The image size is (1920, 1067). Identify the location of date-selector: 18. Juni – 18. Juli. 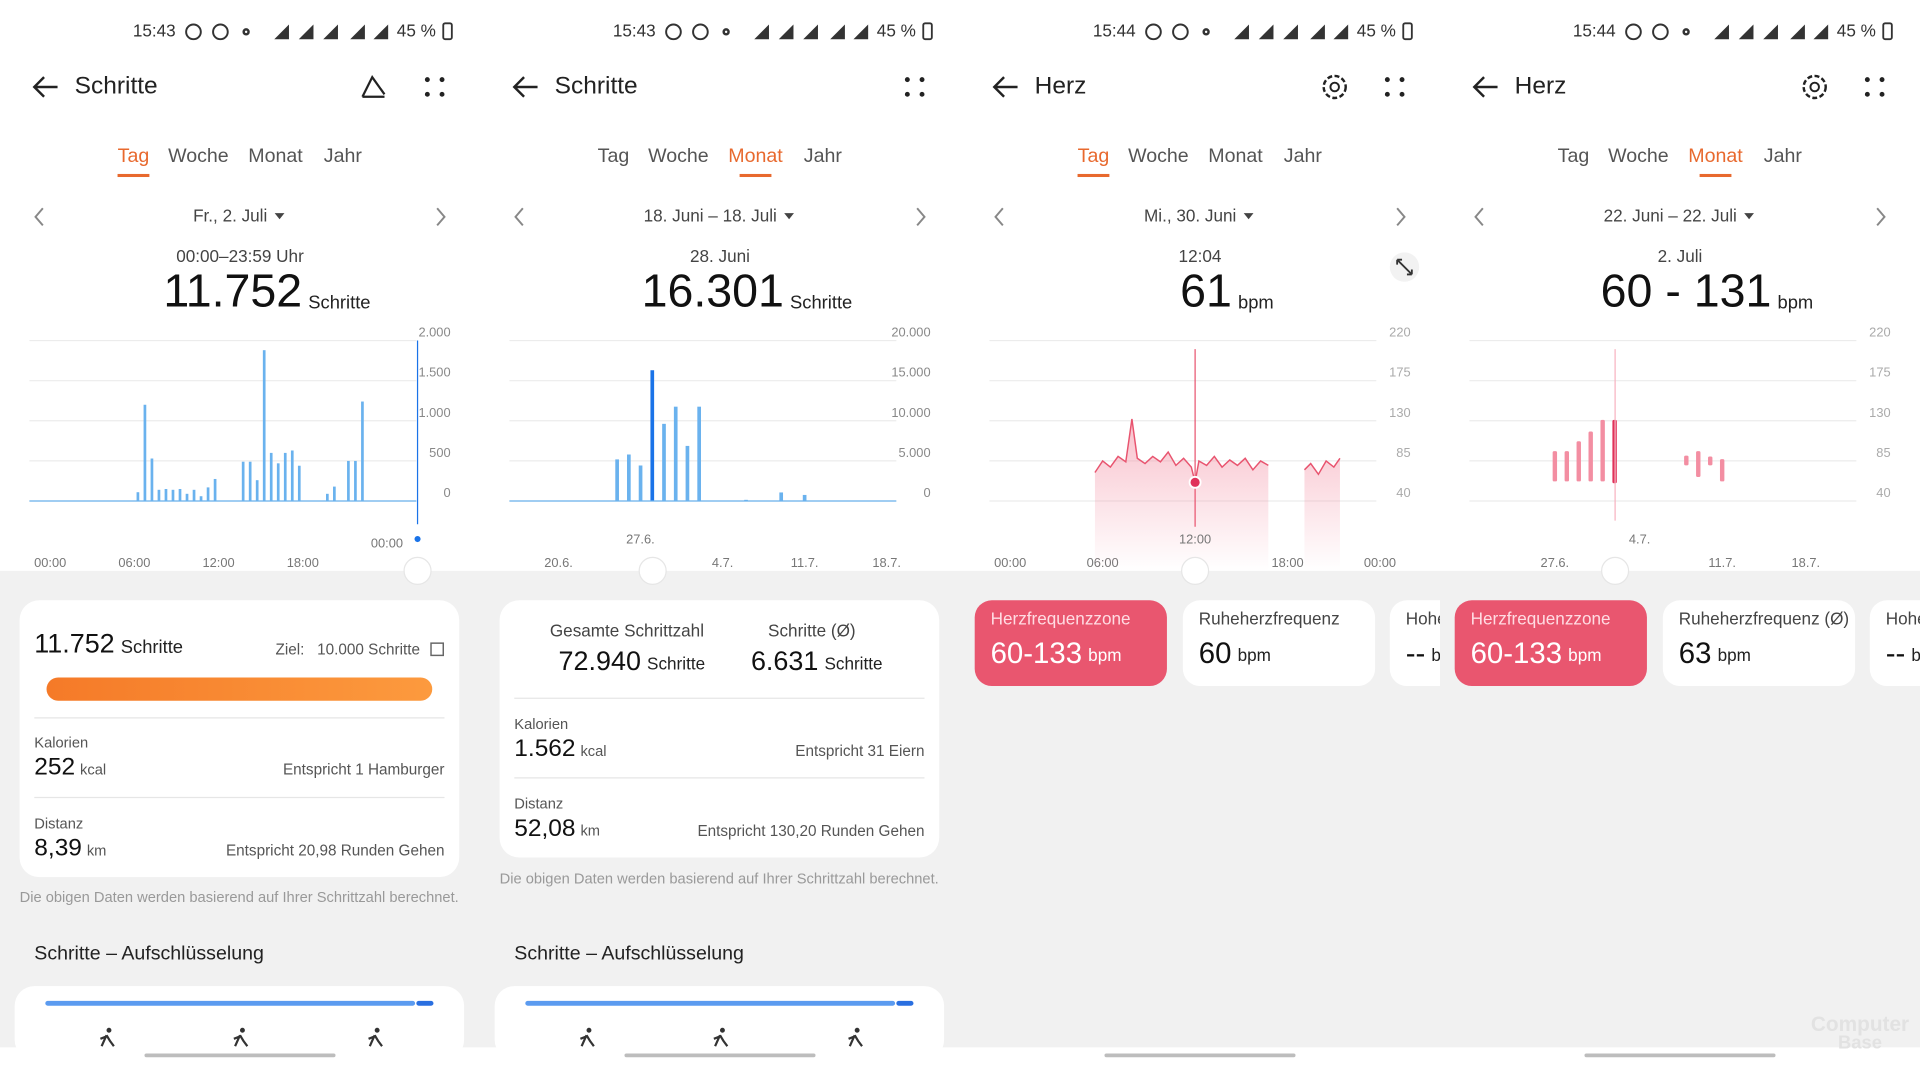
(710, 215).